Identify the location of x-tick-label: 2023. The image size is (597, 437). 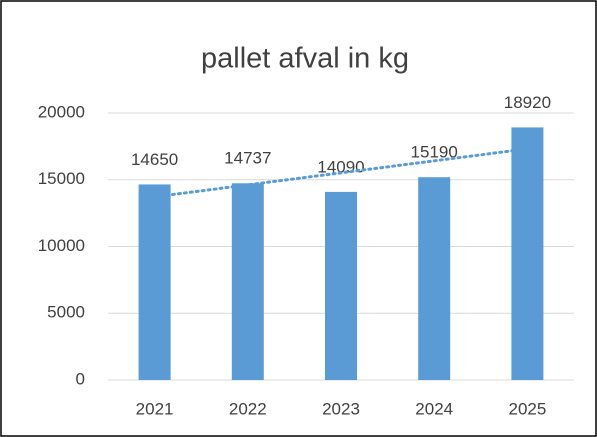
(341, 408).